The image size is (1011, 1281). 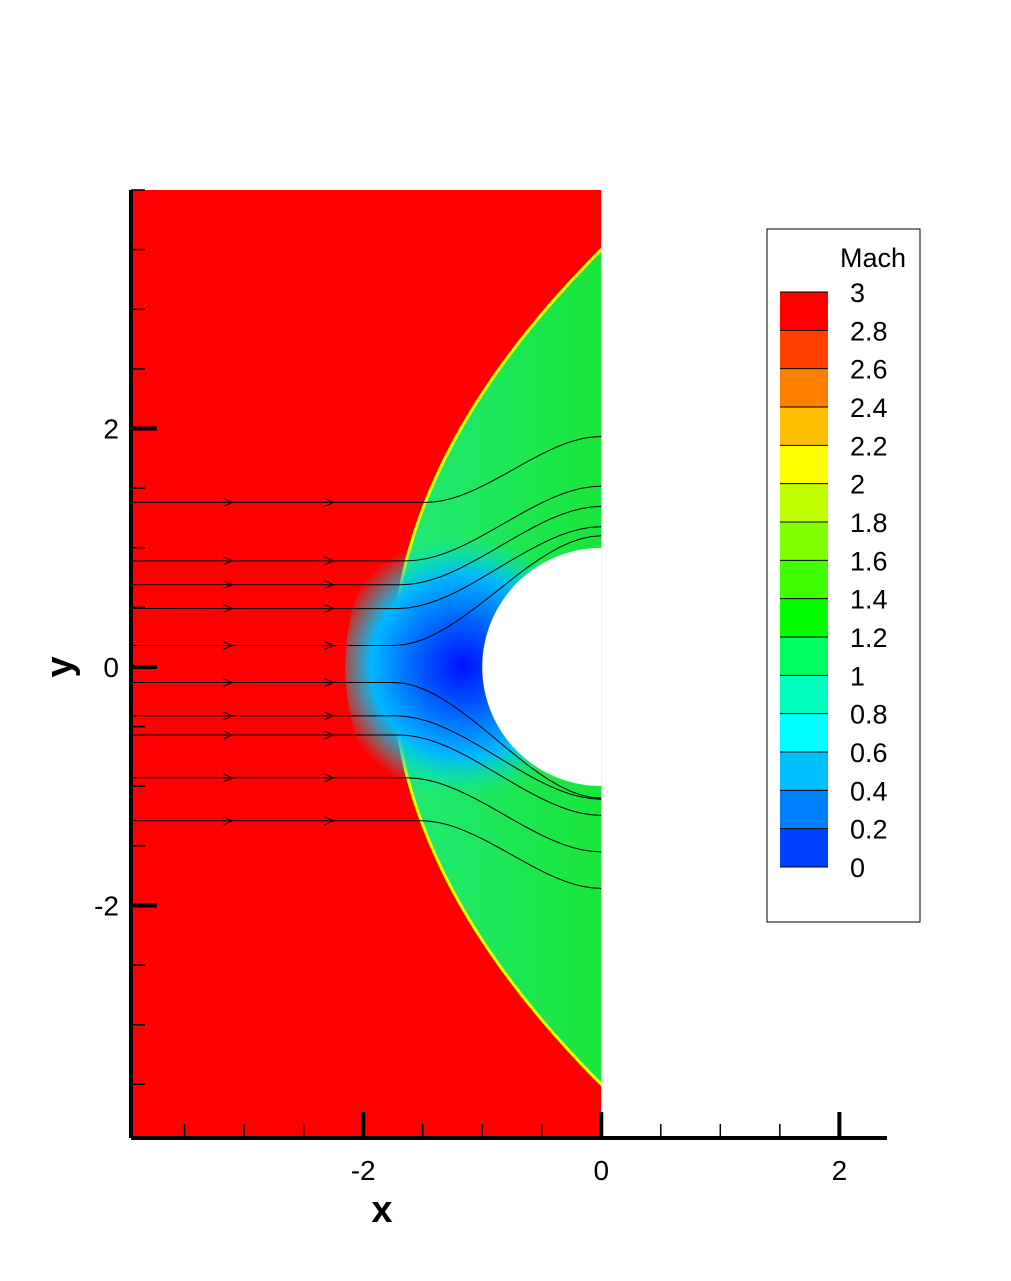 I want to click on legend-label: 2.8, so click(x=869, y=331).